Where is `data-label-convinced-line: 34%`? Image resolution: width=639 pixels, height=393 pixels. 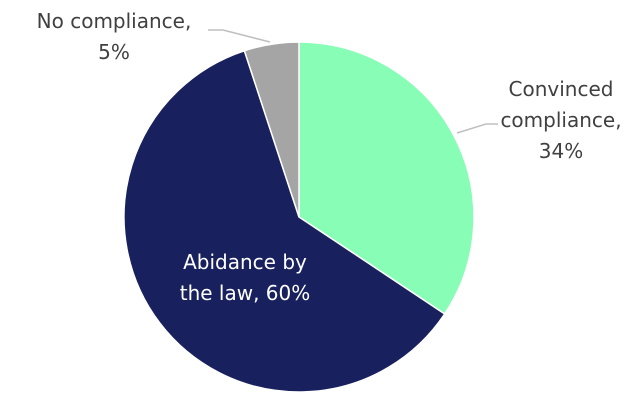 data-label-convinced-line: 34% is located at coordinates (561, 151).